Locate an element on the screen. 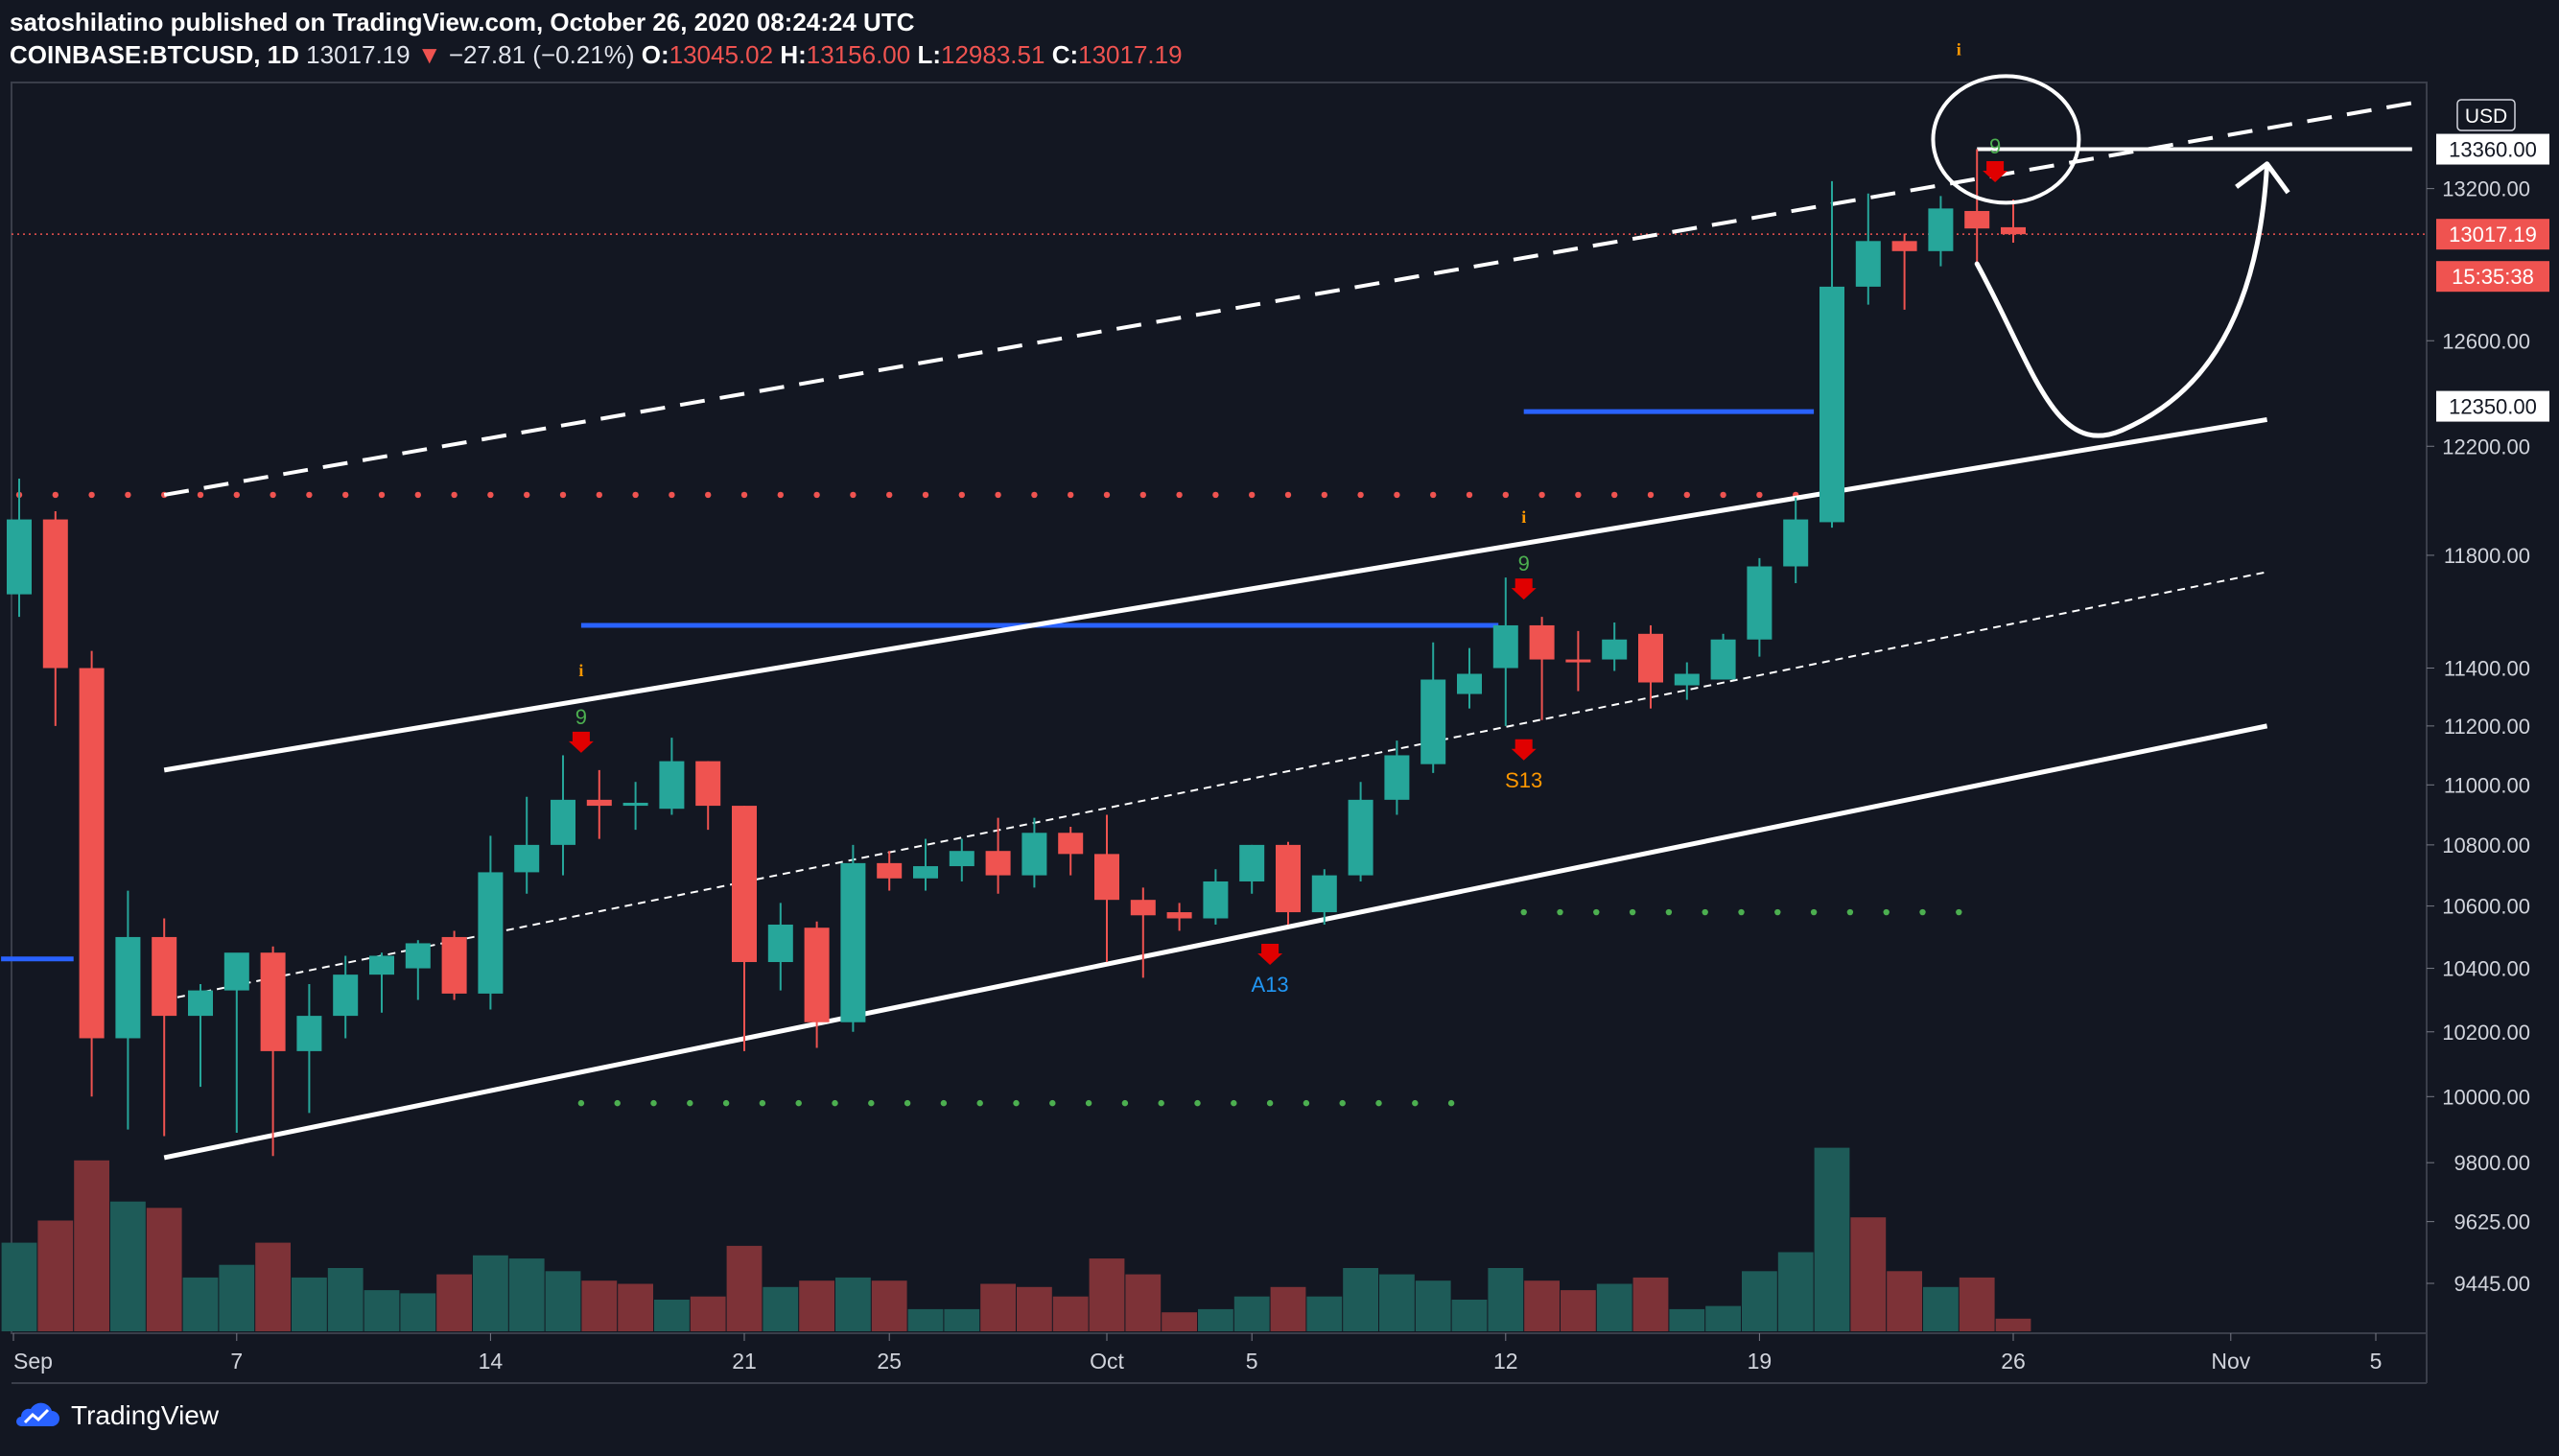 This screenshot has height=1456, width=2559. price-badge: 15:35:38 is located at coordinates (2492, 277).